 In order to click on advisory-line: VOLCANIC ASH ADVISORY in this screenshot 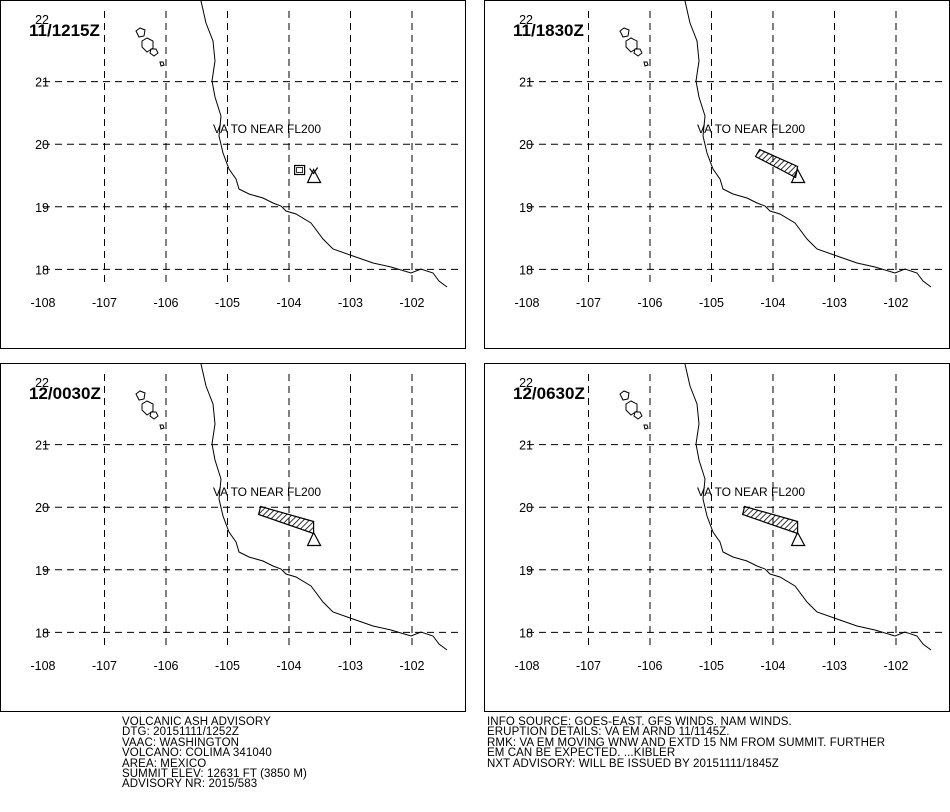, I will do `click(196, 722)`.